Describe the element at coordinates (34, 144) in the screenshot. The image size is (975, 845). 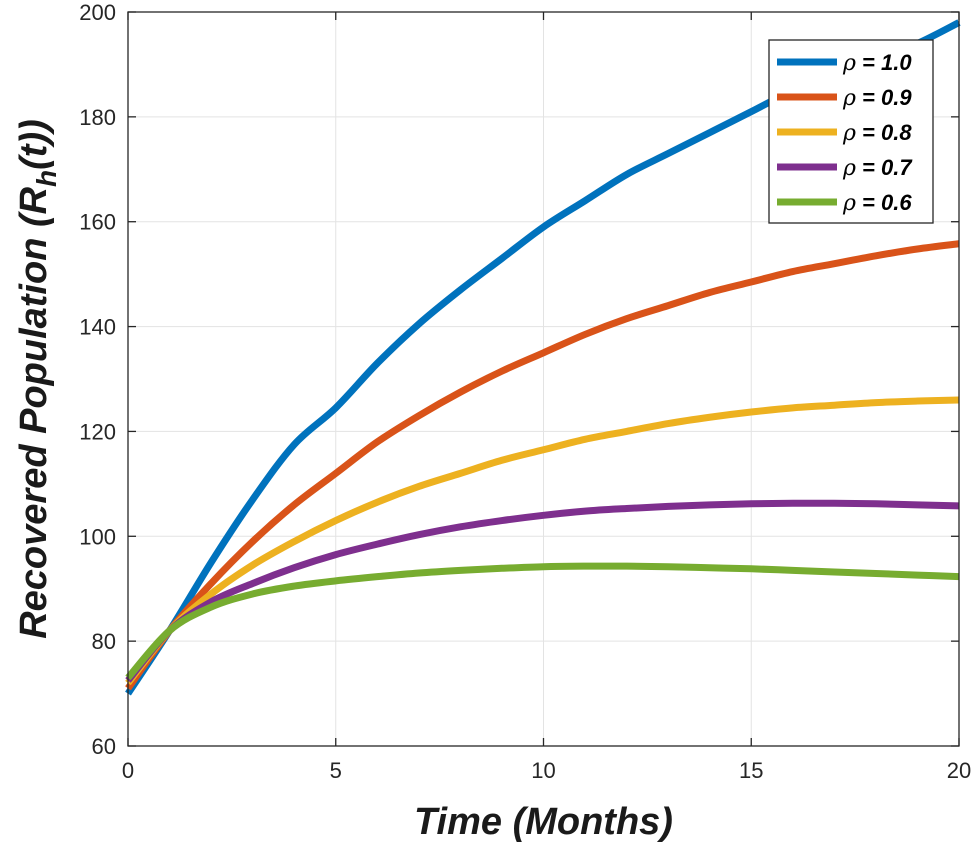
I see `y-axis-title-suffix: (t))` at that location.